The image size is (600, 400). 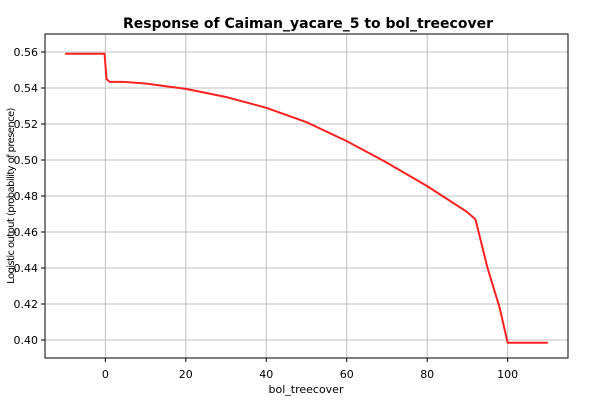 What do you see at coordinates (26, 196) in the screenshot?
I see `y-tick-label: 0.48` at bounding box center [26, 196].